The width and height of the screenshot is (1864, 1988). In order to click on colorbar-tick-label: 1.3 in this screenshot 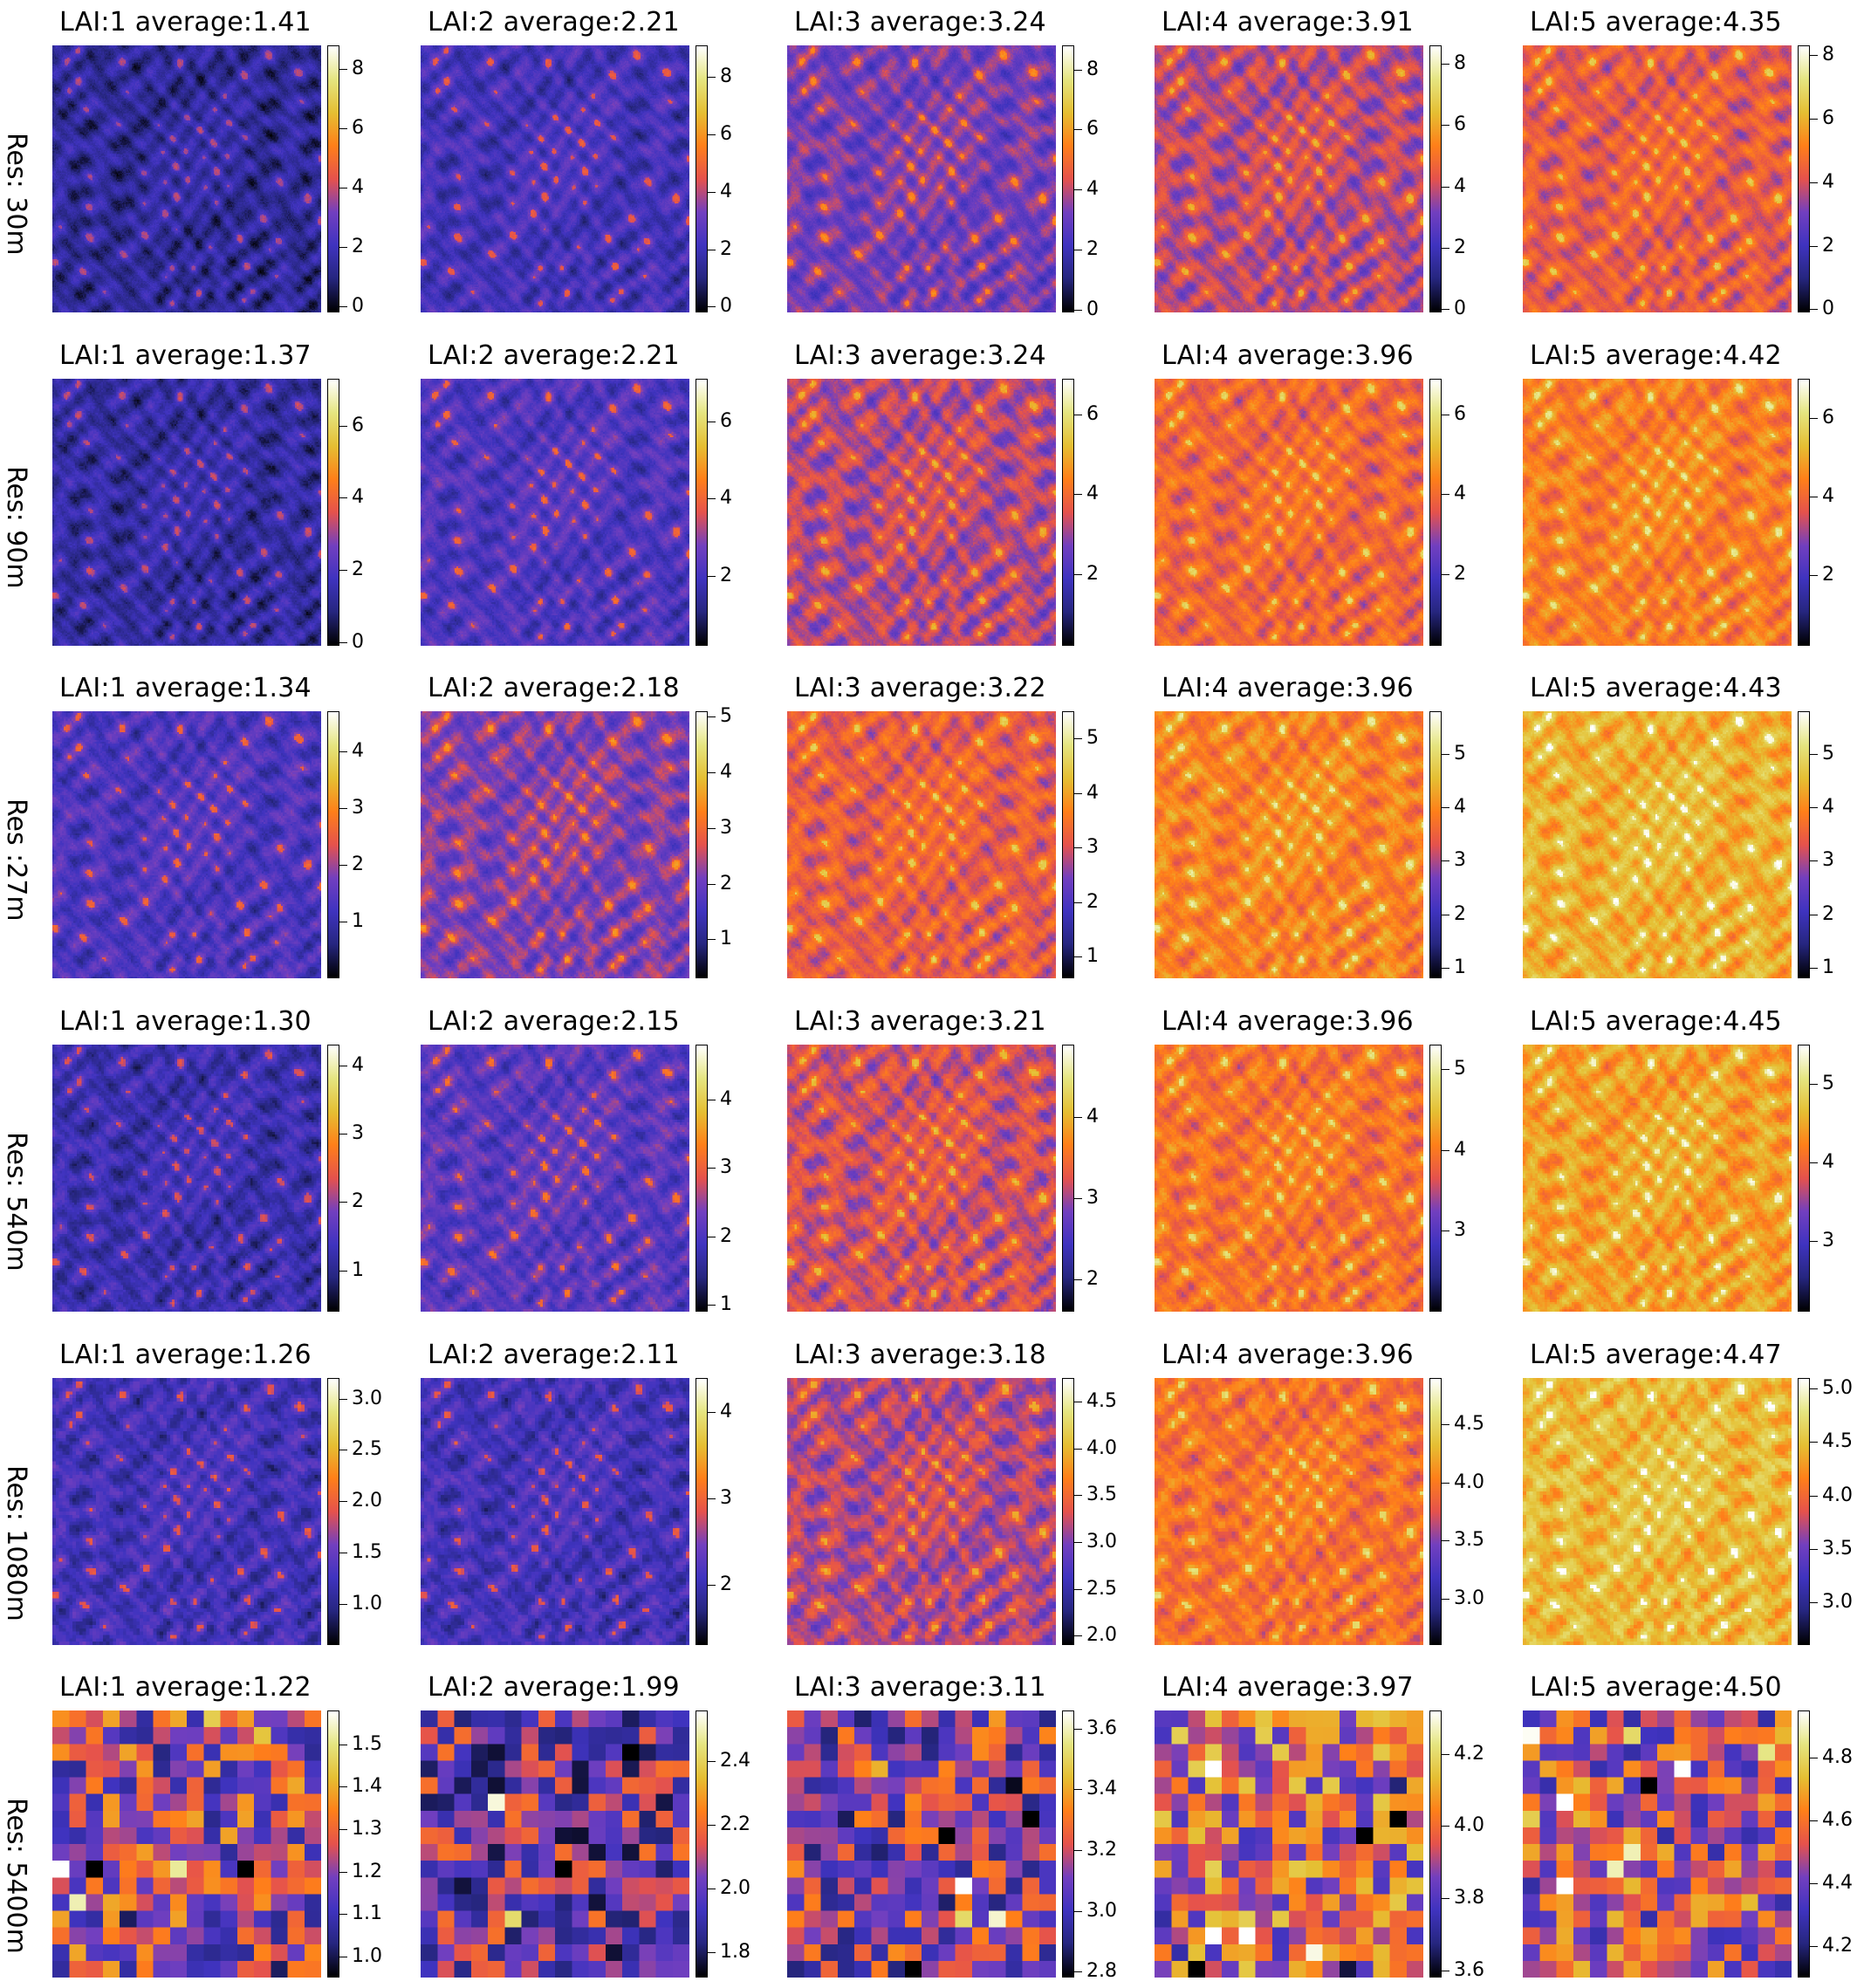, I will do `click(367, 1829)`.